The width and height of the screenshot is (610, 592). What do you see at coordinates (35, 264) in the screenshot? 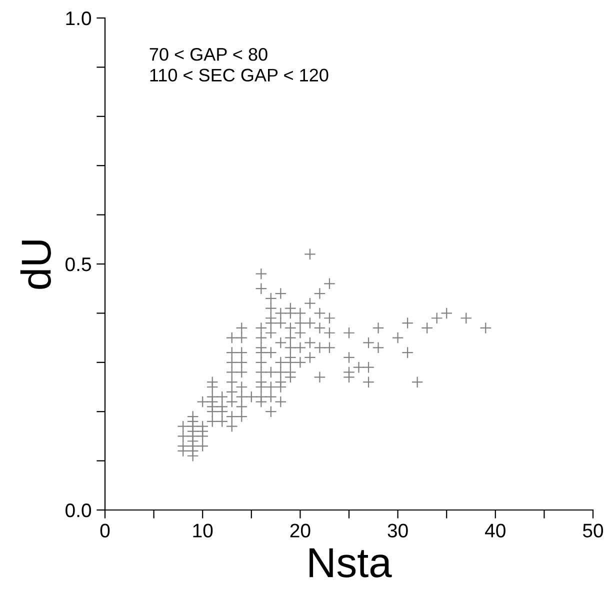
I see `y-axis-title: dU` at bounding box center [35, 264].